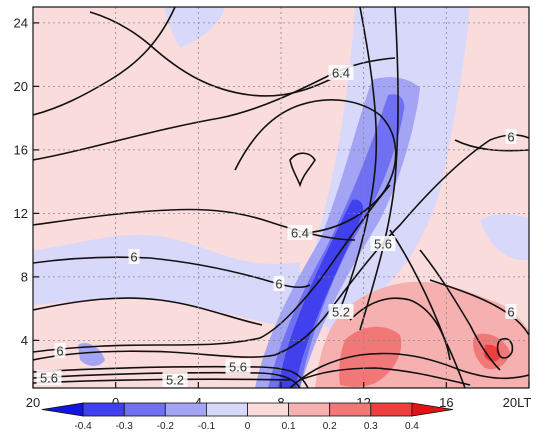 The height and width of the screenshot is (446, 550). Describe the element at coordinates (370, 356) in the screenshot. I see `filled-region-strong-positive` at that location.